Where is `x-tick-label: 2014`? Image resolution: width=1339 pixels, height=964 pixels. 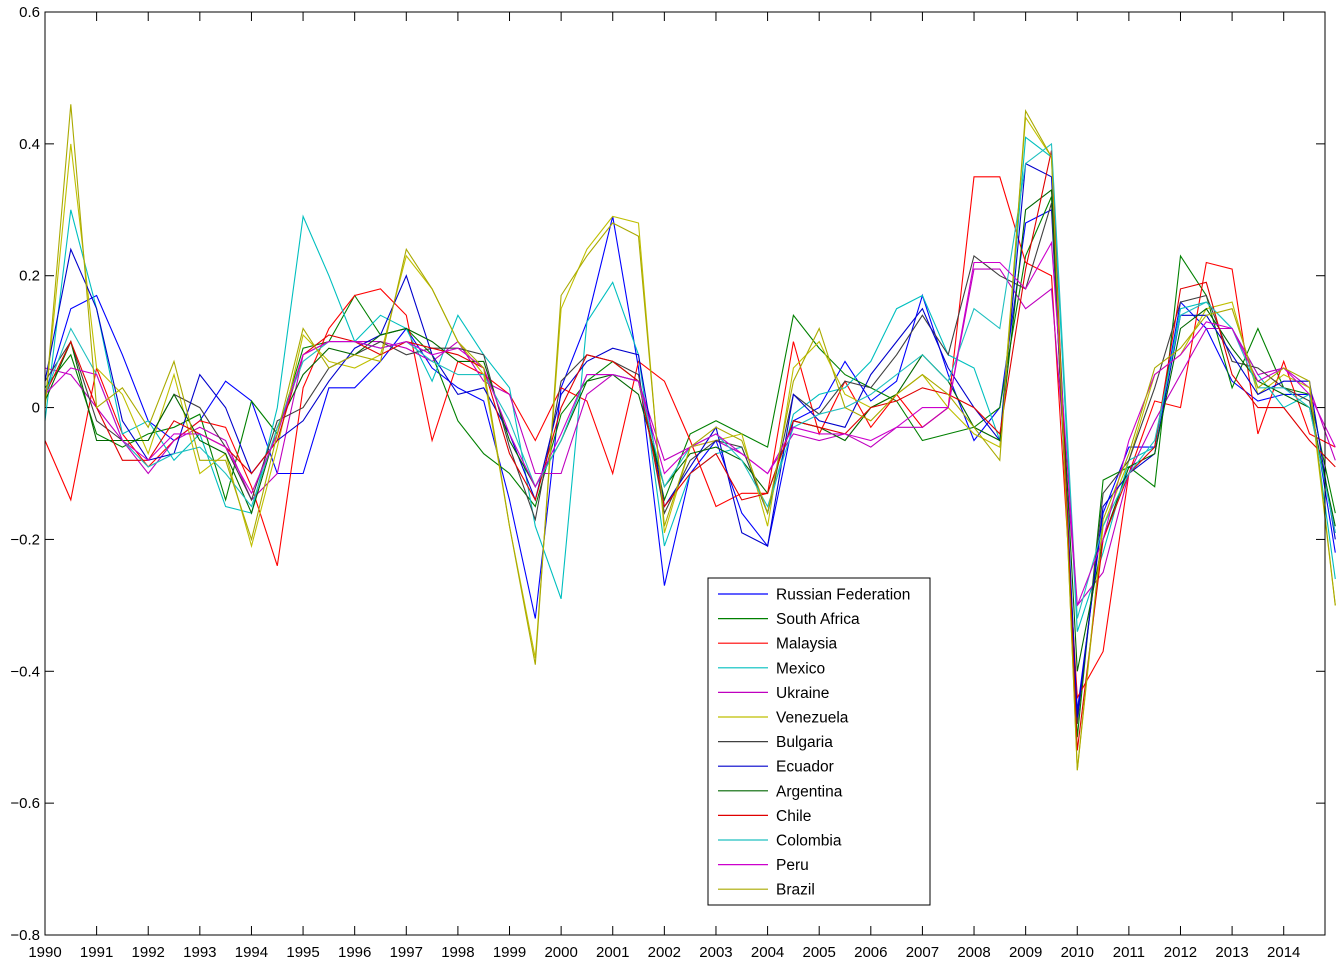 x-tick-label: 2014 is located at coordinates (1283, 952).